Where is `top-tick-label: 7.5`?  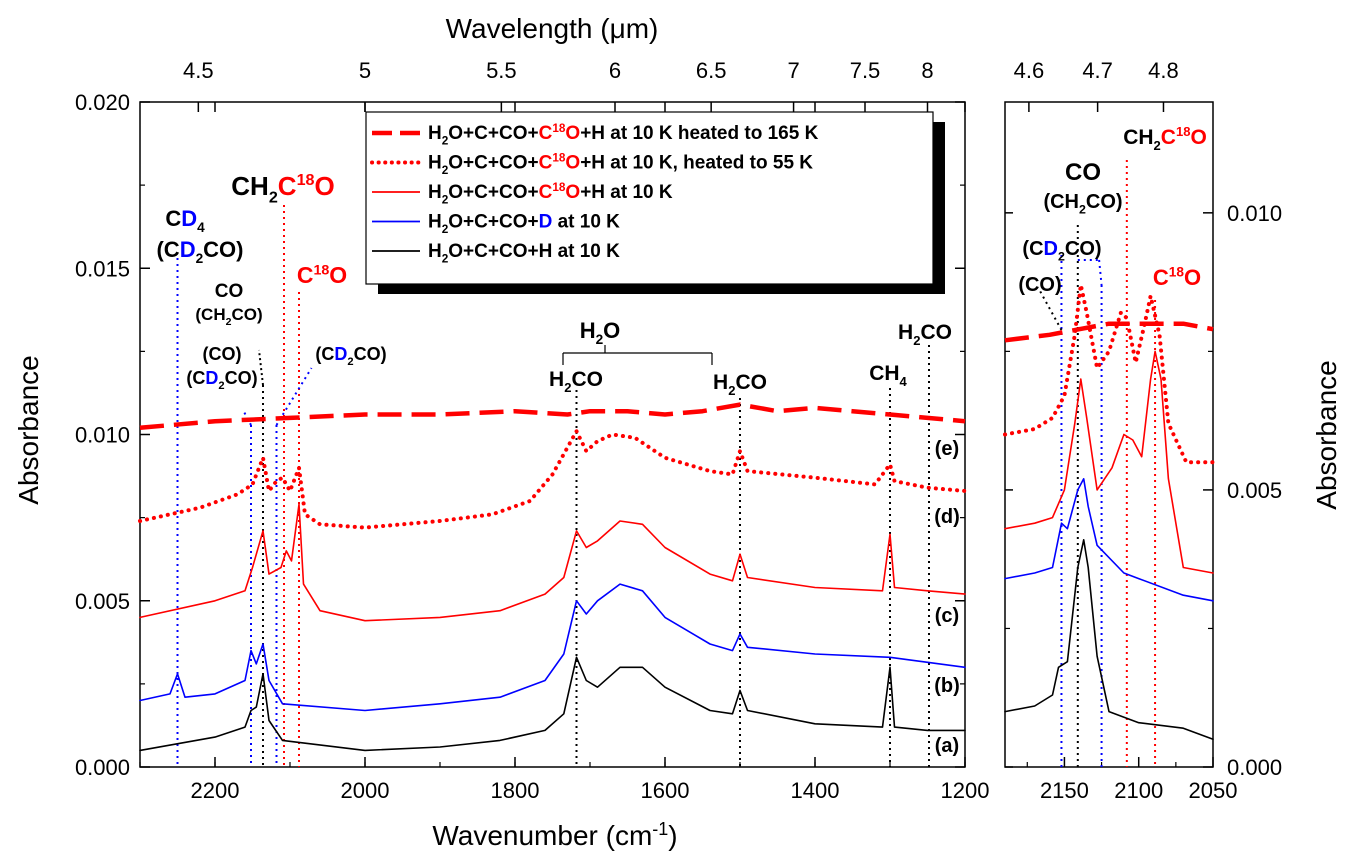 top-tick-label: 7.5 is located at coordinates (865, 70).